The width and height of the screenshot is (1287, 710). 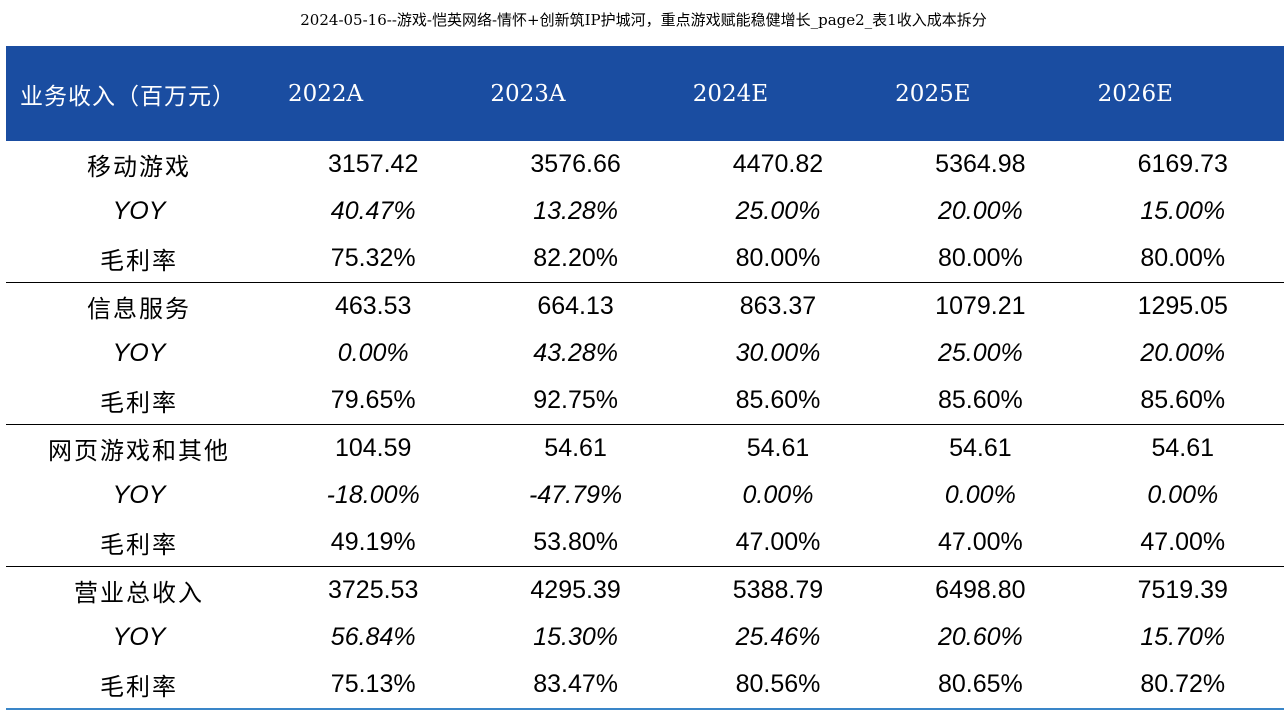 What do you see at coordinates (778, 259) in the screenshot?
I see `cell-2024e: 80.00%` at bounding box center [778, 259].